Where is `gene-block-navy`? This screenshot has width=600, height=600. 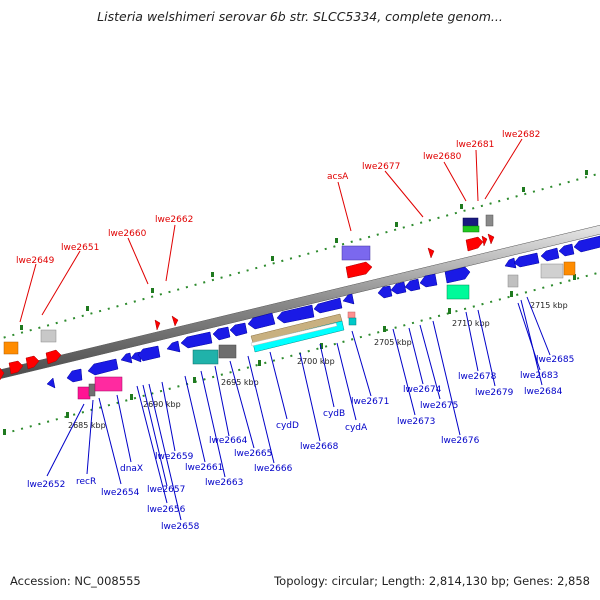 gene-block-navy is located at coordinates (470, 222).